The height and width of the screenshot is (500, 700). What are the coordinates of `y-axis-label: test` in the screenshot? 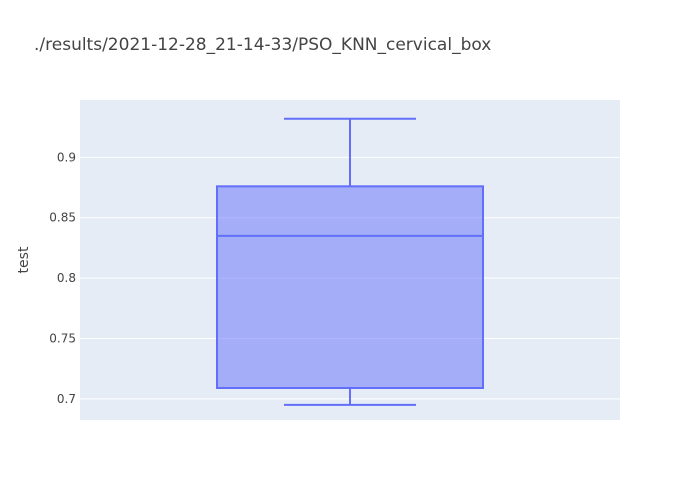 It's located at (24, 259).